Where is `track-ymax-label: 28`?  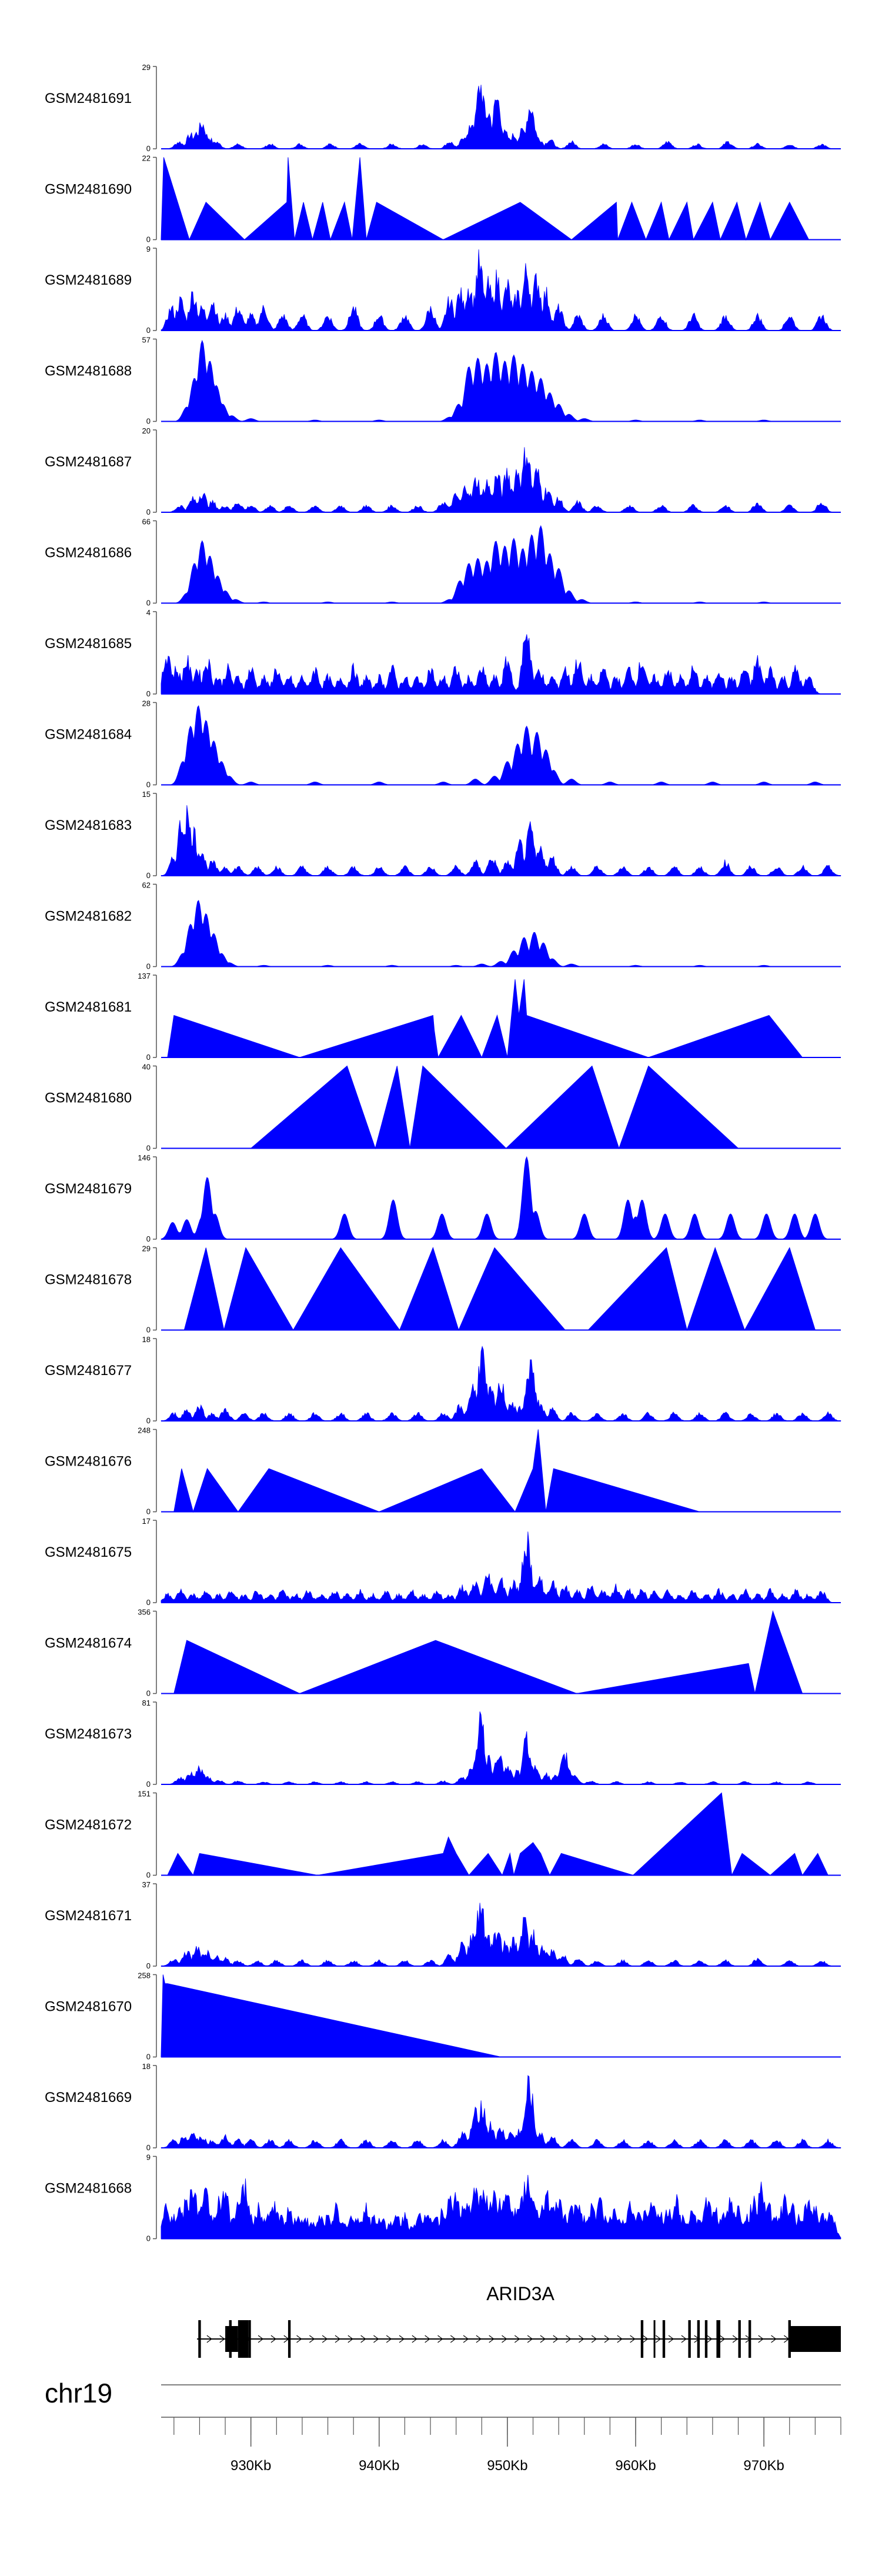 track-ymax-label: 28 is located at coordinates (146, 703).